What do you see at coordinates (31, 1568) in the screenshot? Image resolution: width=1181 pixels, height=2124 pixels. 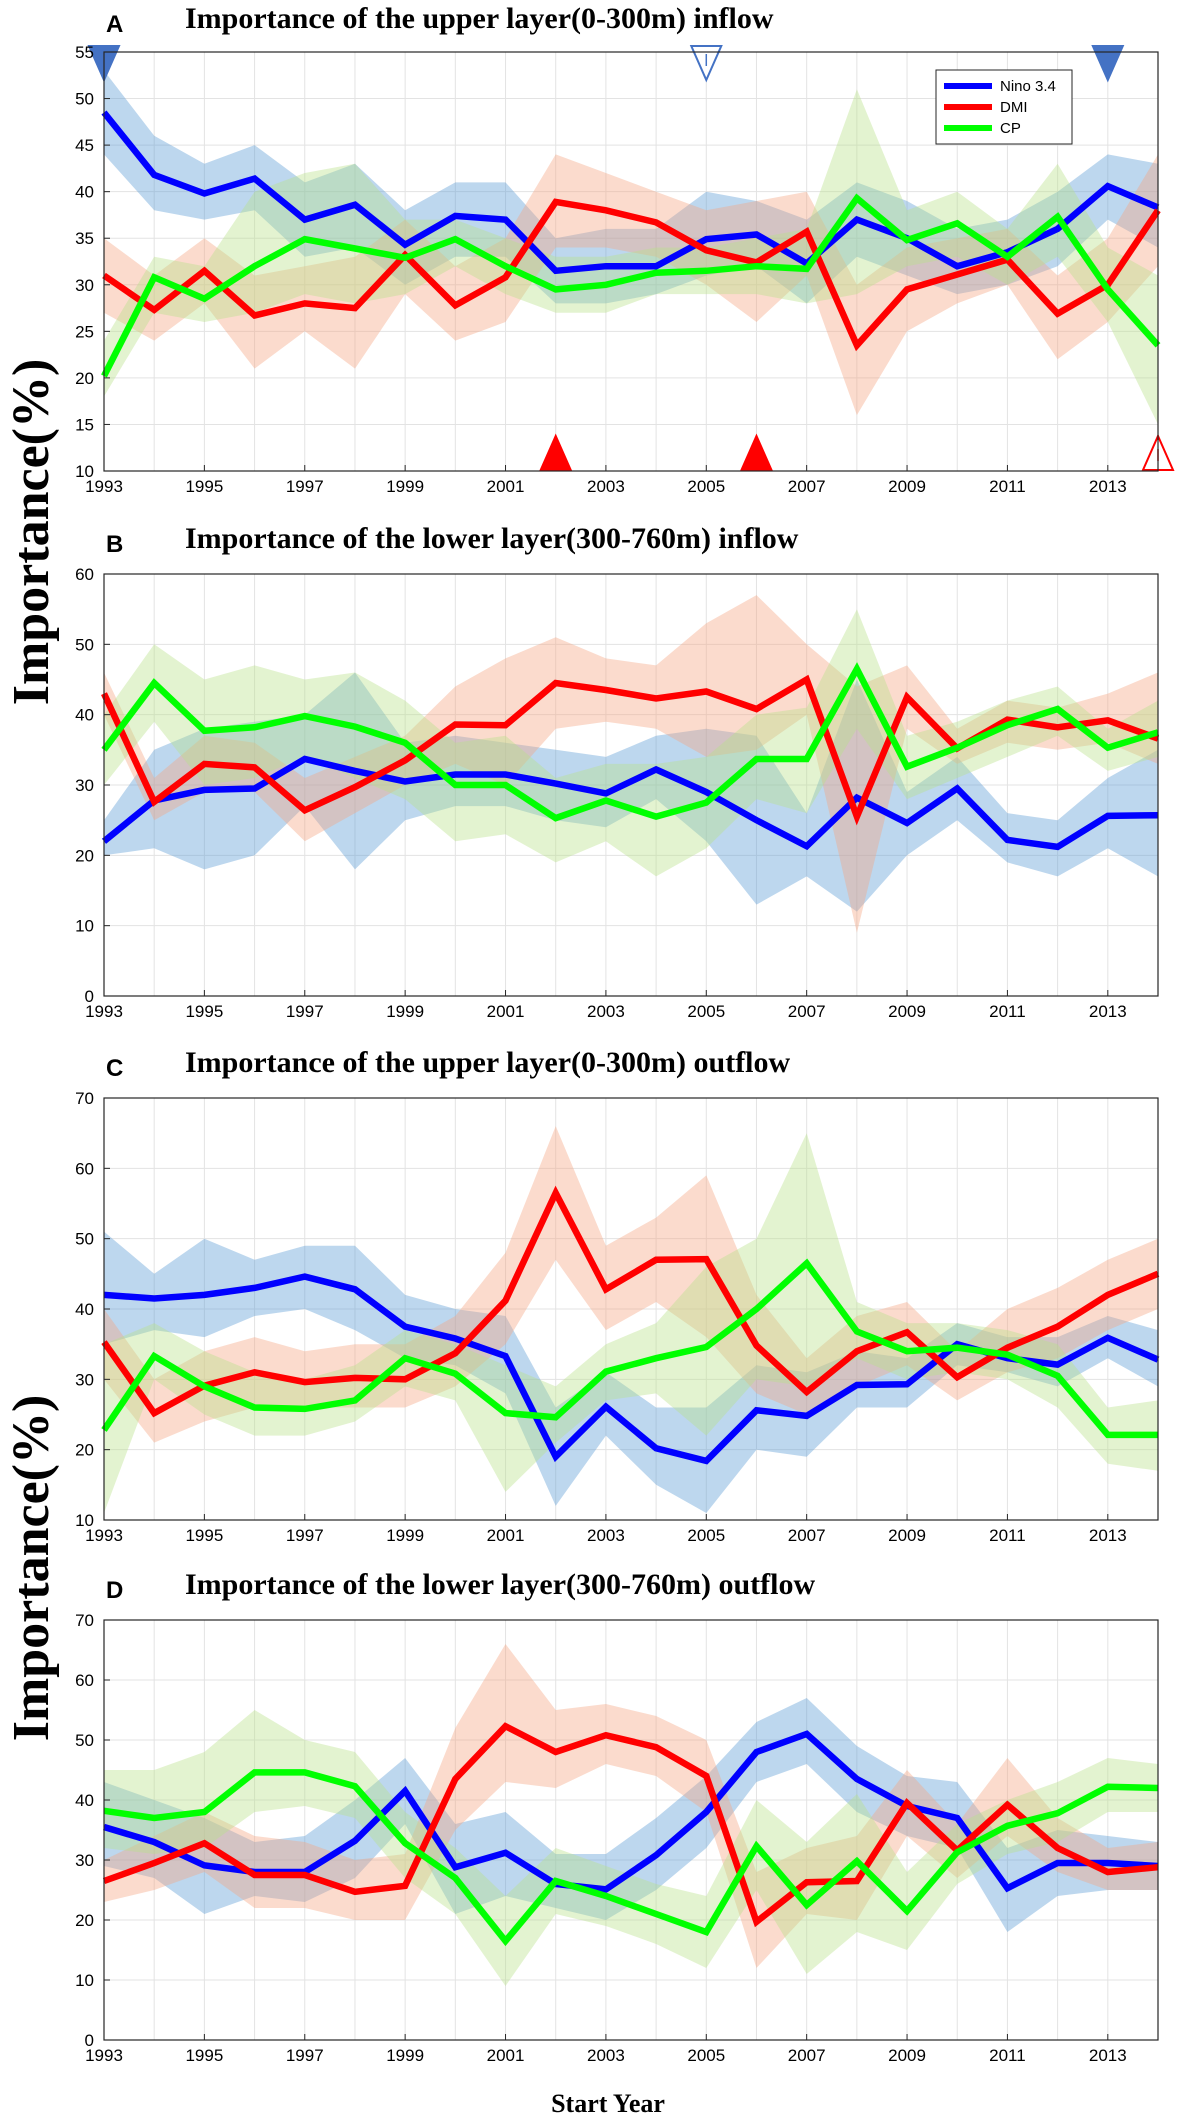 I see `y-axis-label-bottom: Importance(%)` at bounding box center [31, 1568].